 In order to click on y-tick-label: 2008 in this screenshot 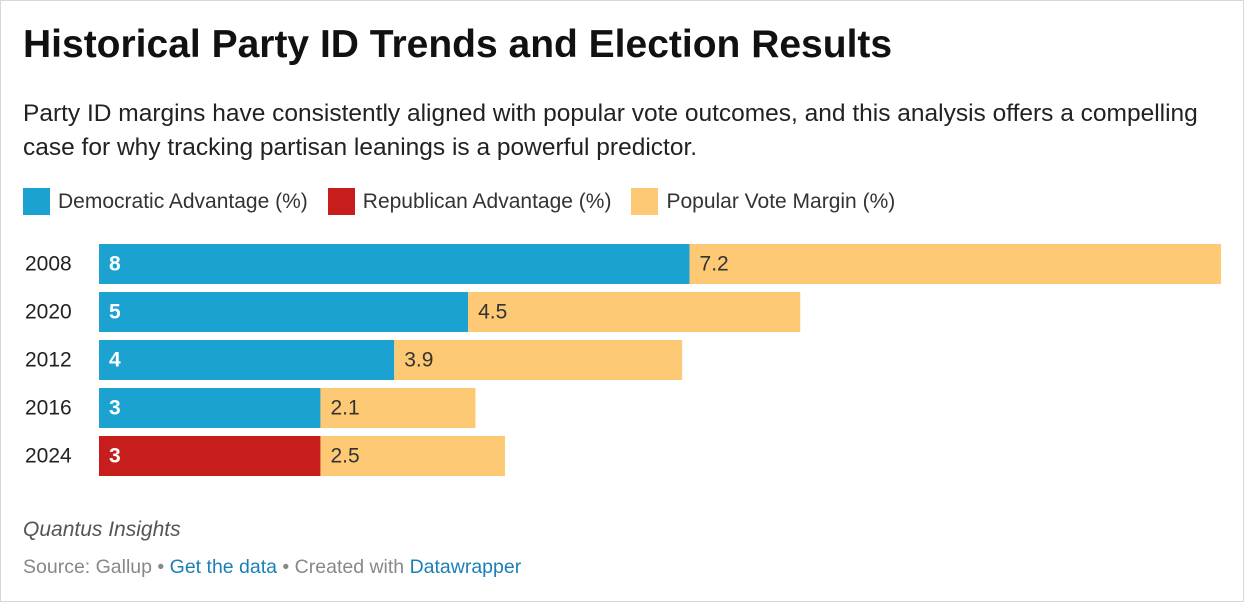, I will do `click(48, 264)`.